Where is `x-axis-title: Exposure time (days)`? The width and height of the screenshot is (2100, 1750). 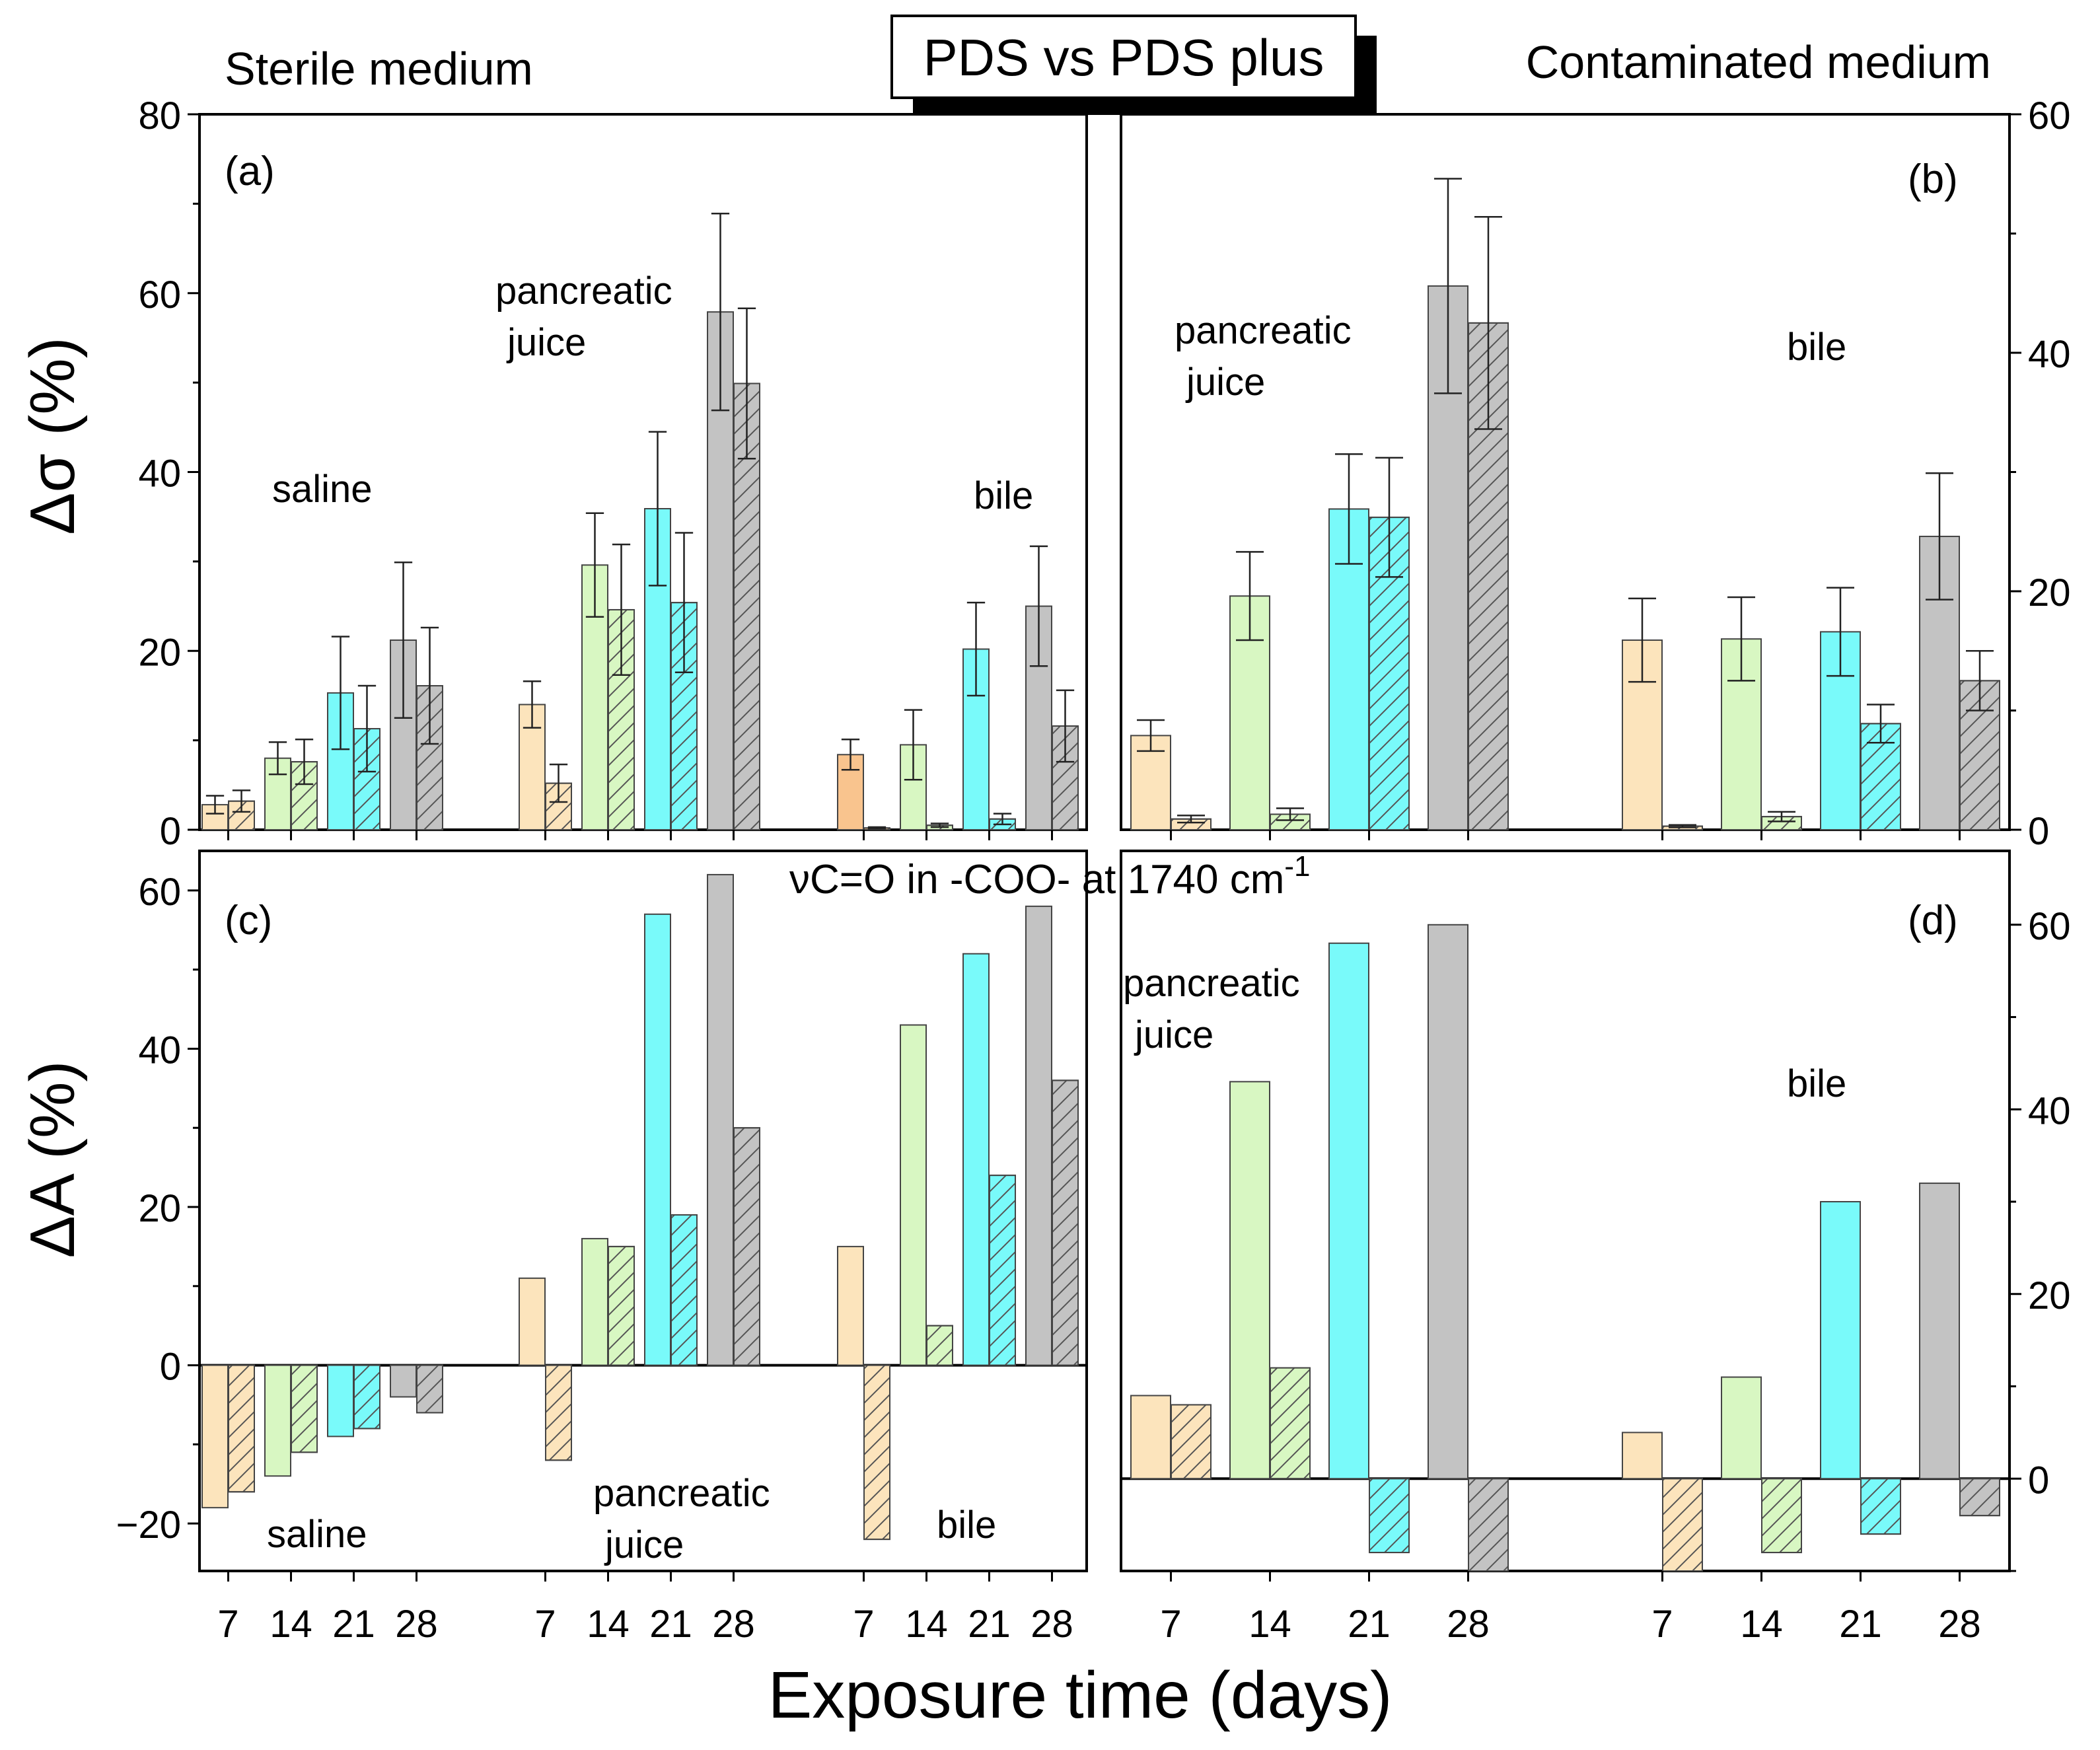 x-axis-title: Exposure time (days) is located at coordinates (1080, 1695).